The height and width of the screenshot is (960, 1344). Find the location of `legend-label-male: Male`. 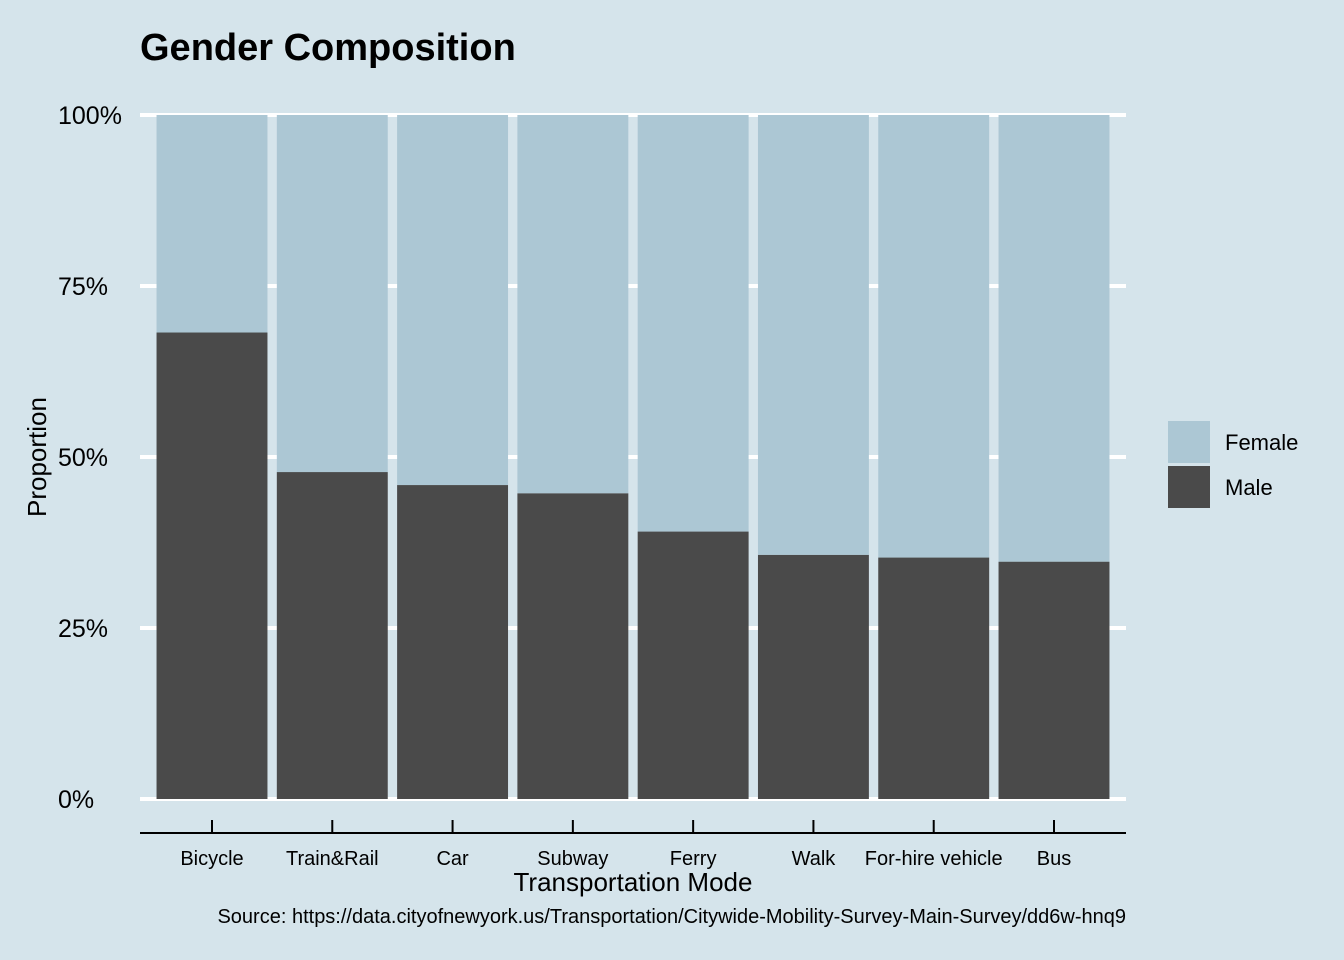

legend-label-male: Male is located at coordinates (1249, 487).